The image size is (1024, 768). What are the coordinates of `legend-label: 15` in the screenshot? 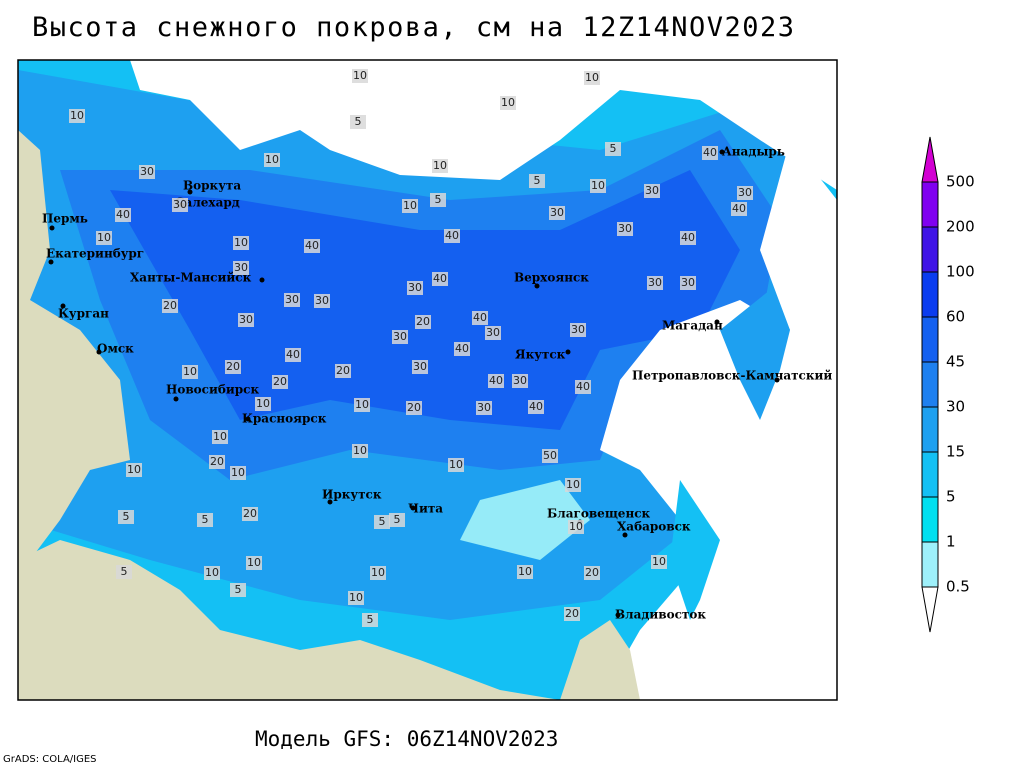 It's located at (955, 452).